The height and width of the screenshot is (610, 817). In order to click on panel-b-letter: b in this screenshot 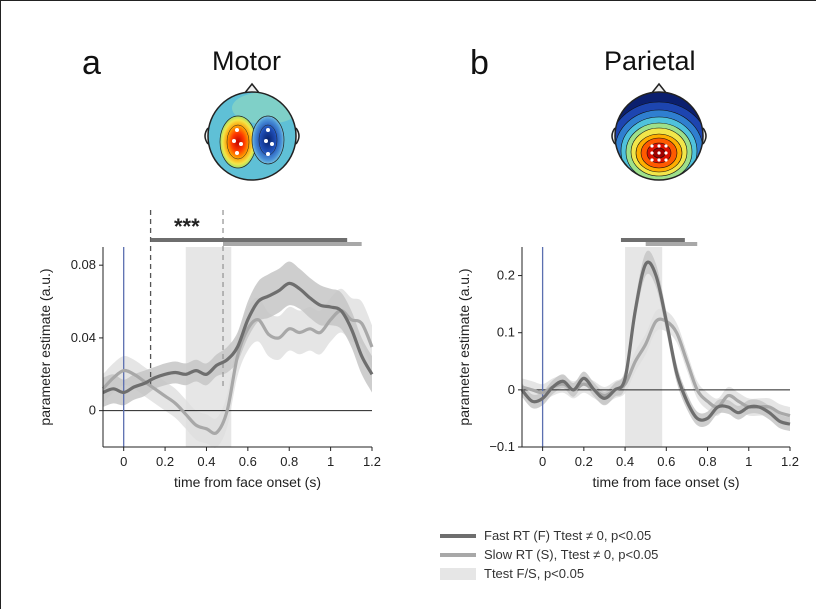, I will do `click(479, 63)`.